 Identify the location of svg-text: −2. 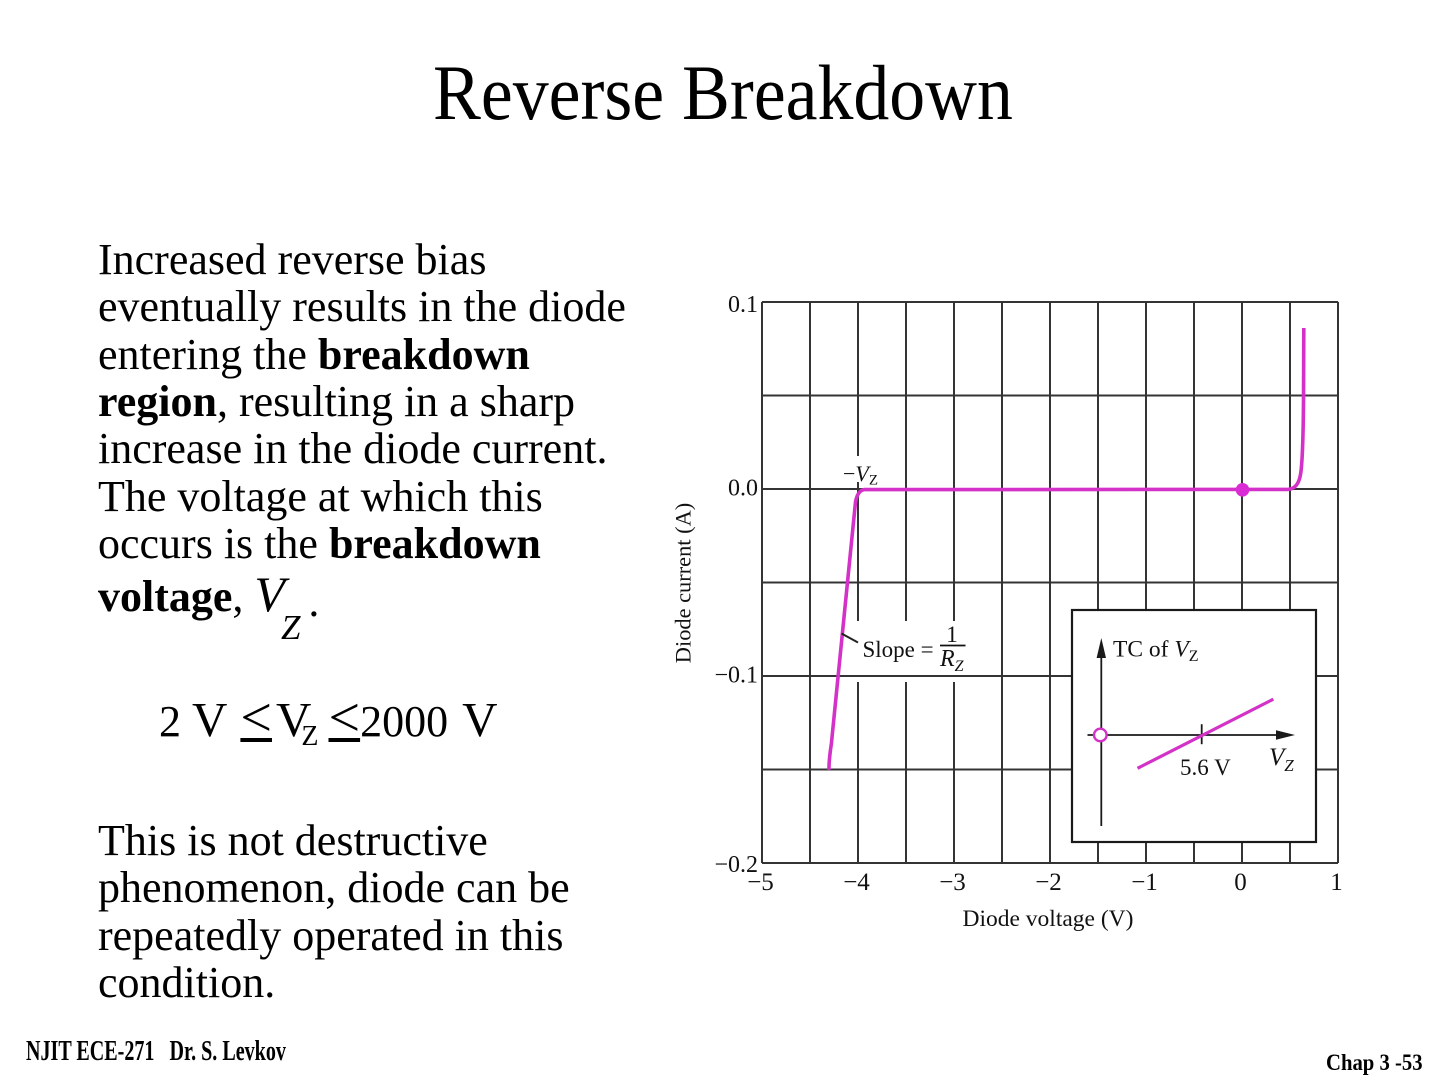
(1048, 882).